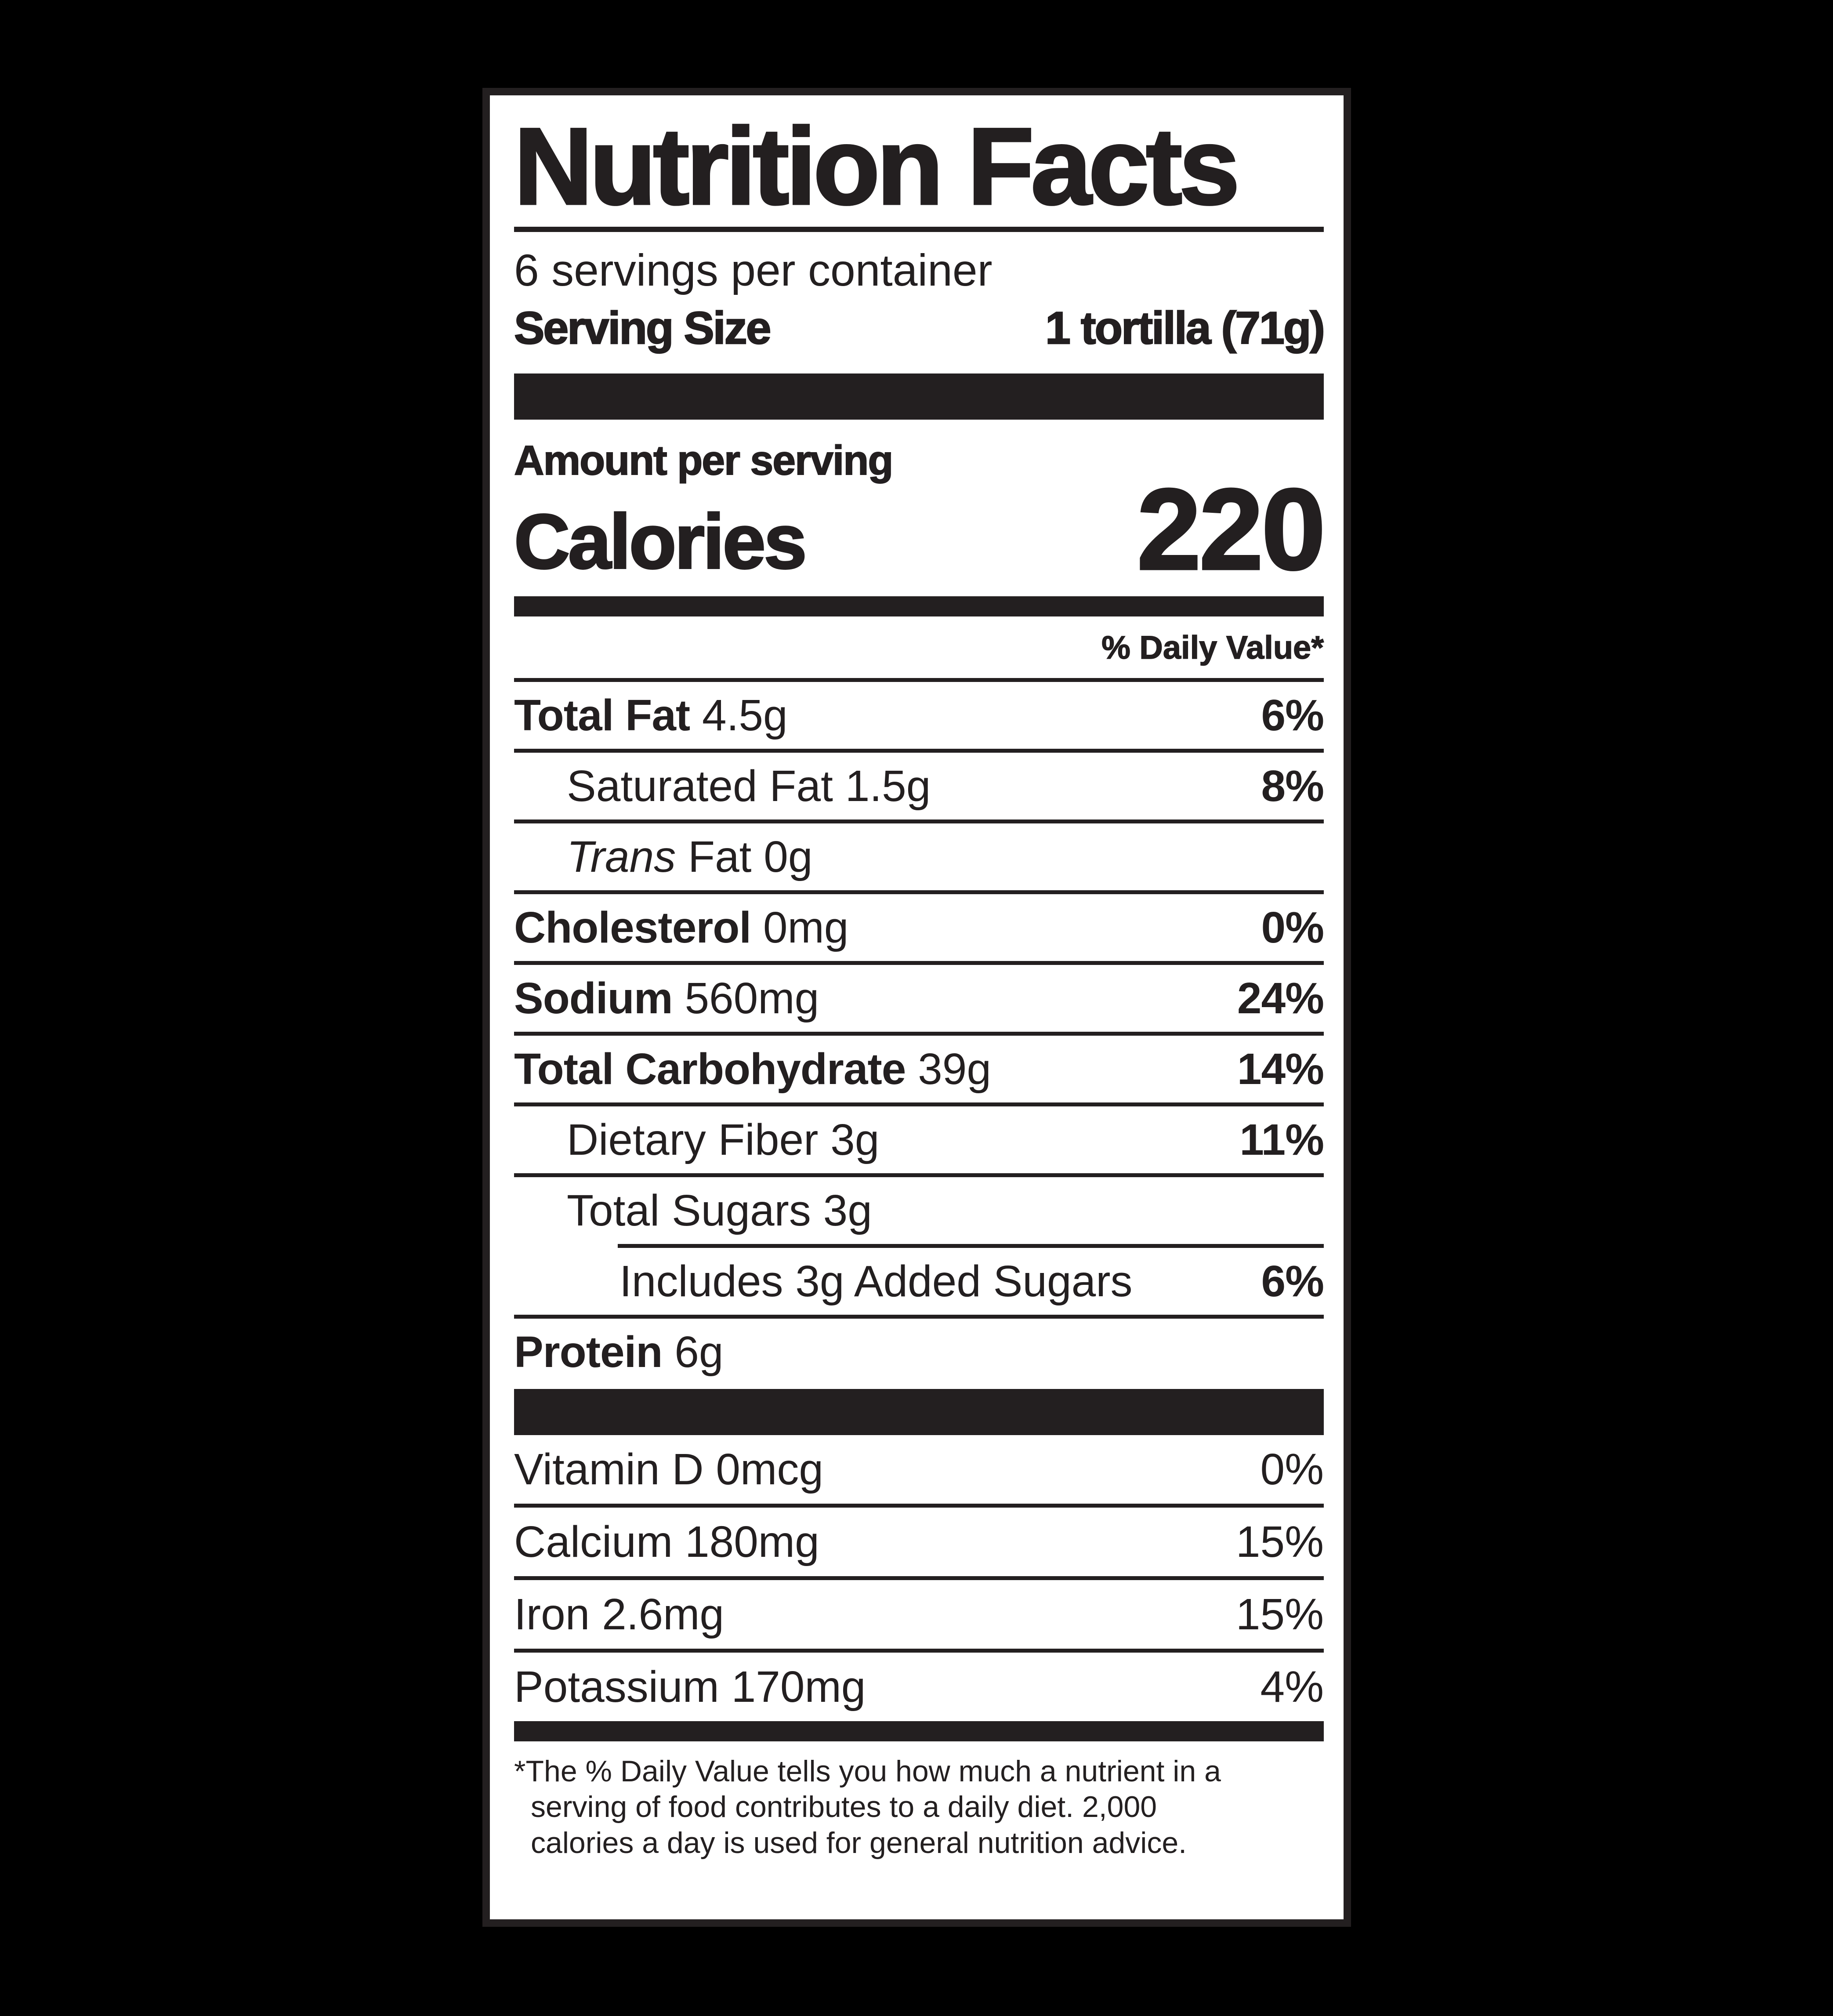 The height and width of the screenshot is (2016, 1833). Describe the element at coordinates (919, 230) in the screenshot. I see `title-rule` at that location.